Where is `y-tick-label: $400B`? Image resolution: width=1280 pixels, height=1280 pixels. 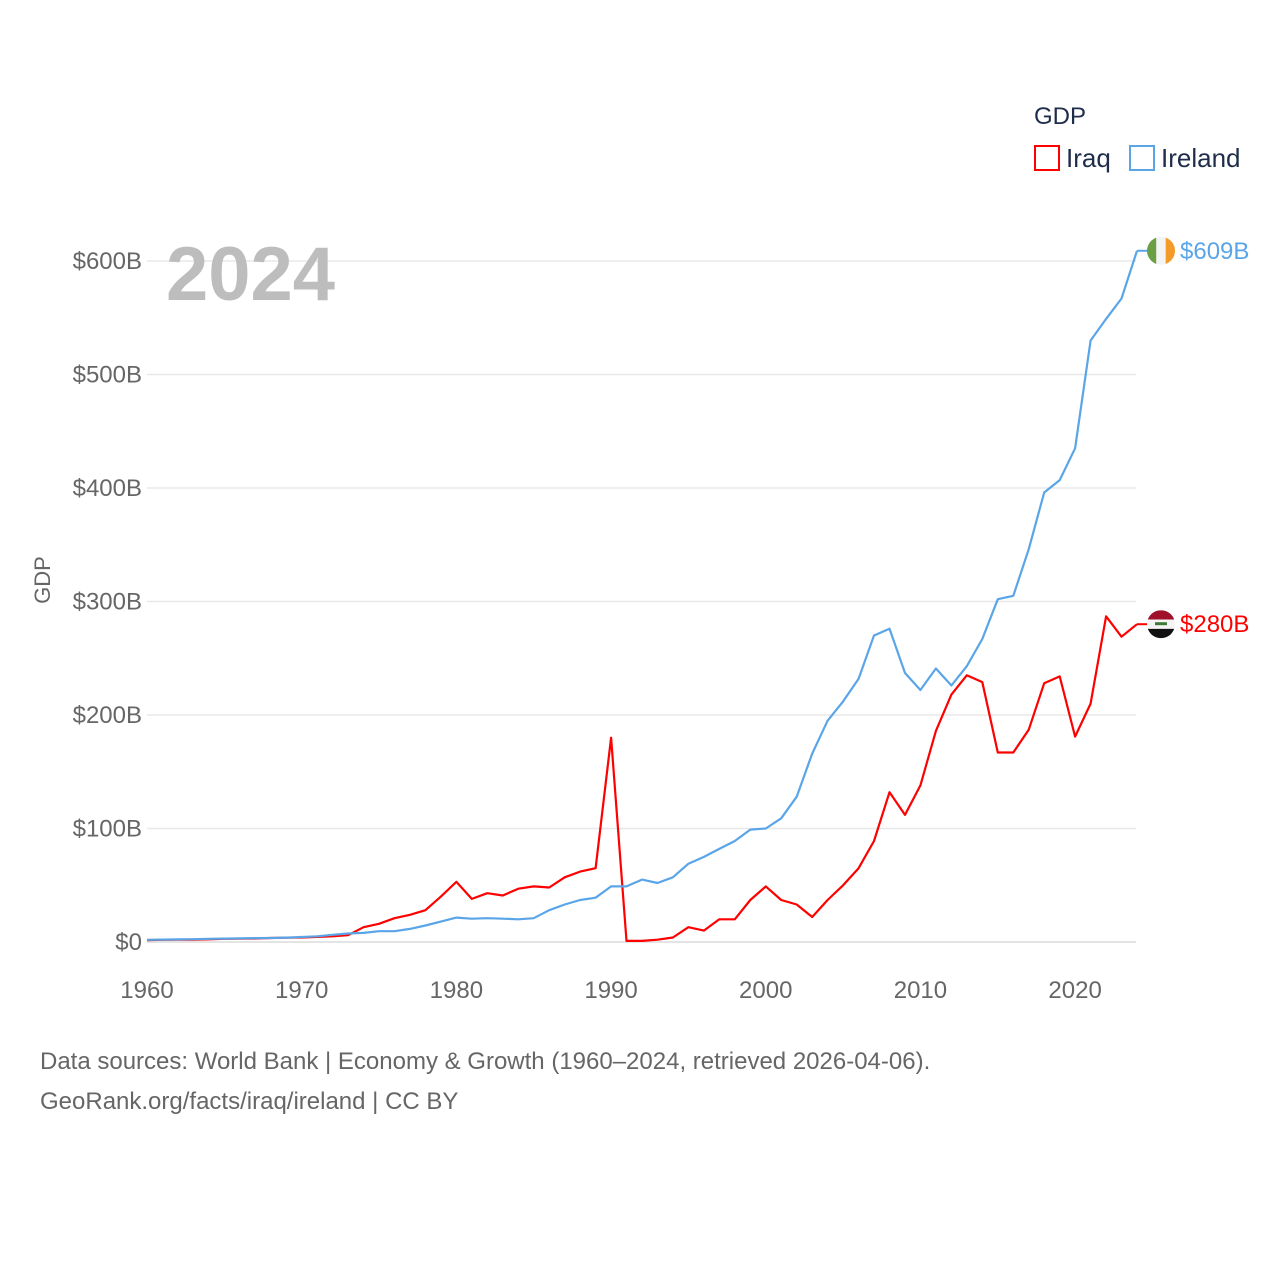
y-tick-label: $400B is located at coordinates (107, 488).